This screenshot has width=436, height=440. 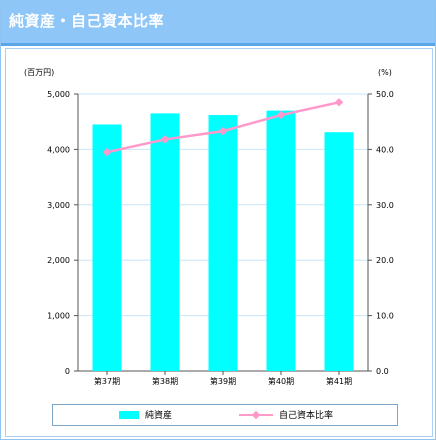 I want to click on y-right-tick-label: 20.0, so click(x=385, y=260).